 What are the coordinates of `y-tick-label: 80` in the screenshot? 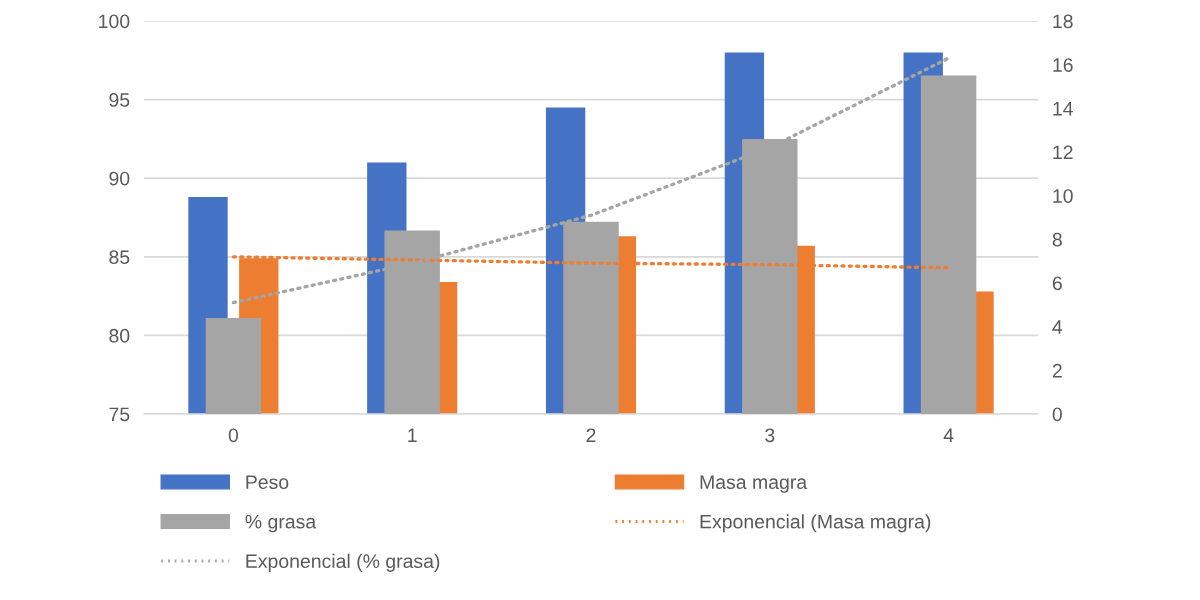 It's located at (119, 335).